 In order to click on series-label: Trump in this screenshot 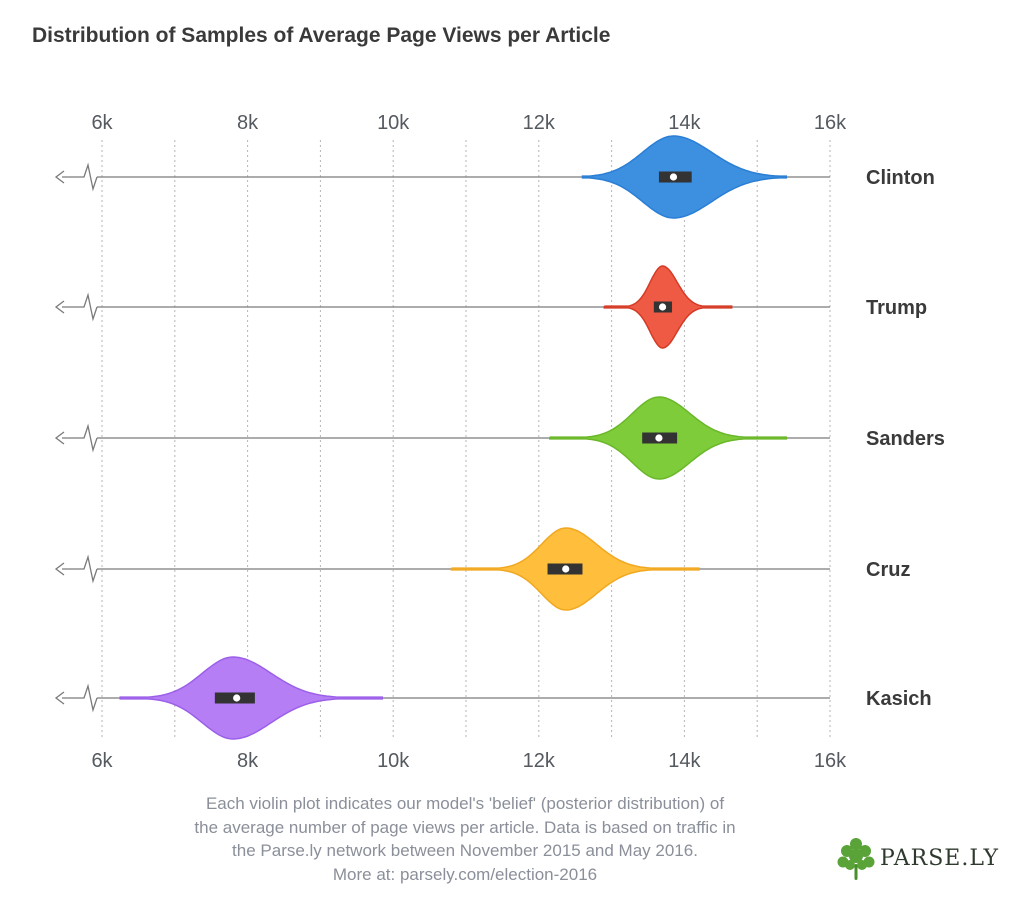, I will do `click(896, 308)`.